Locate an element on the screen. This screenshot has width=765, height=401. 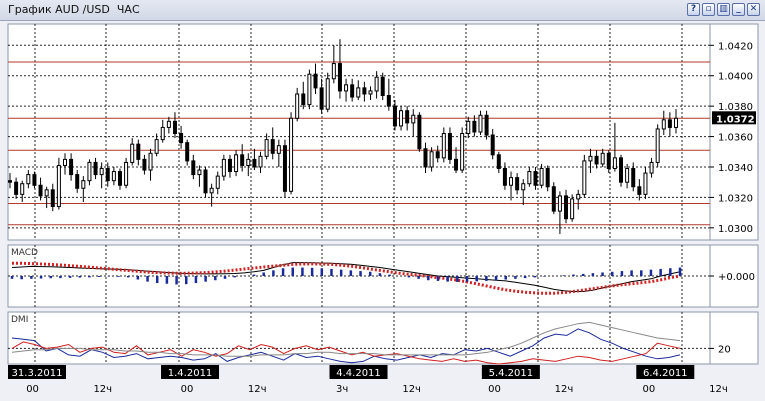
close-button: ✕ is located at coordinates (753, 9).